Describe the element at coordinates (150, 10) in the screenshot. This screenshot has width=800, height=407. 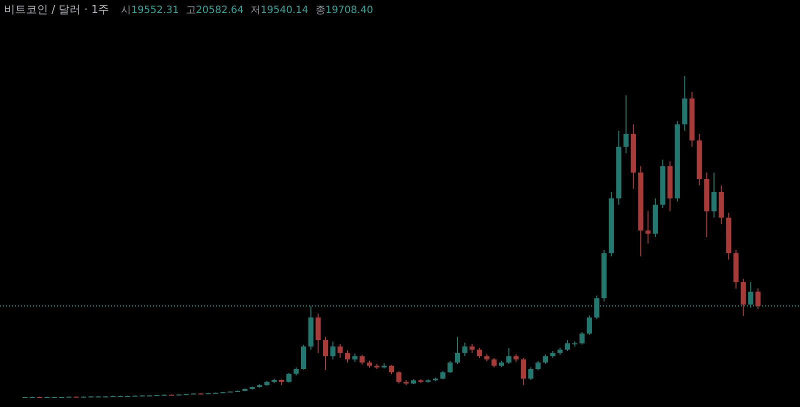
I see `annotation: 시19552.31` at that location.